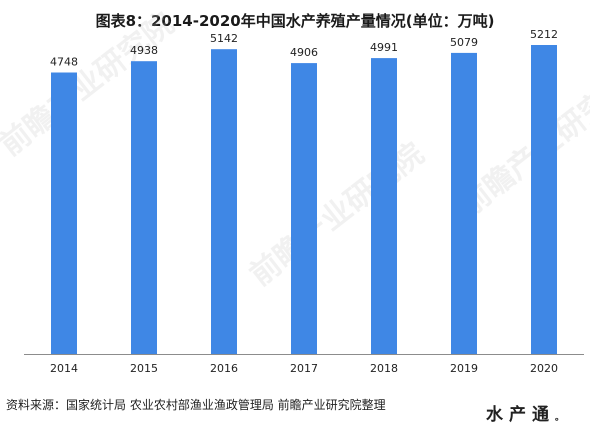 The height and width of the screenshot is (437, 590). Describe the element at coordinates (520, 415) in the screenshot. I see `brand-logo-text: 水产通` at that location.